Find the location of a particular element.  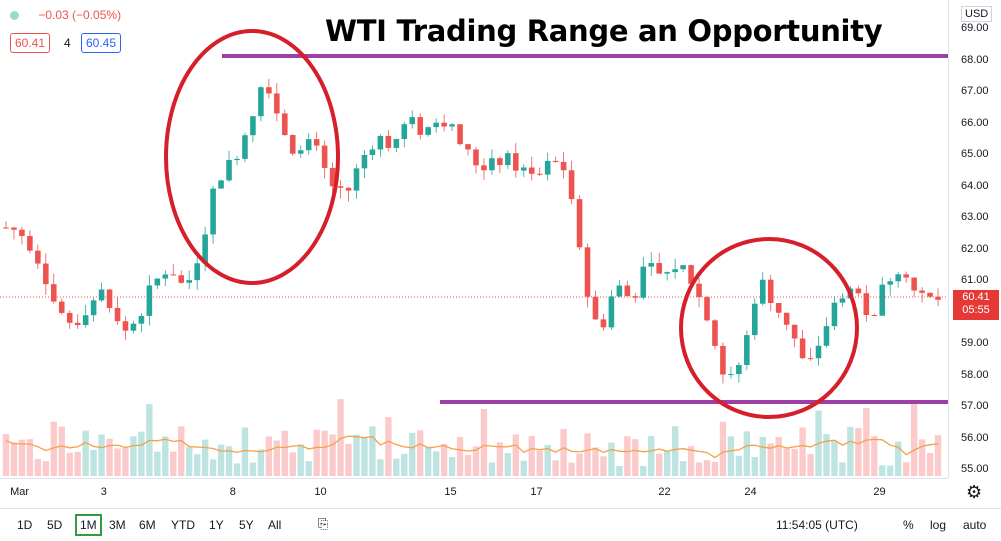

time-tick-label: 22 is located at coordinates (664, 492).